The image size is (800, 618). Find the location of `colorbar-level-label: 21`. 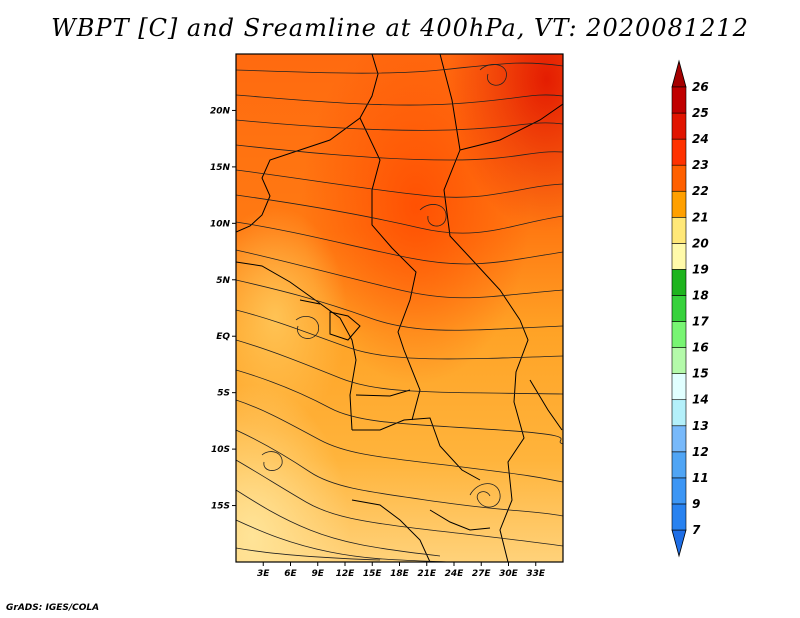

colorbar-level-label: 21 is located at coordinates (700, 217).